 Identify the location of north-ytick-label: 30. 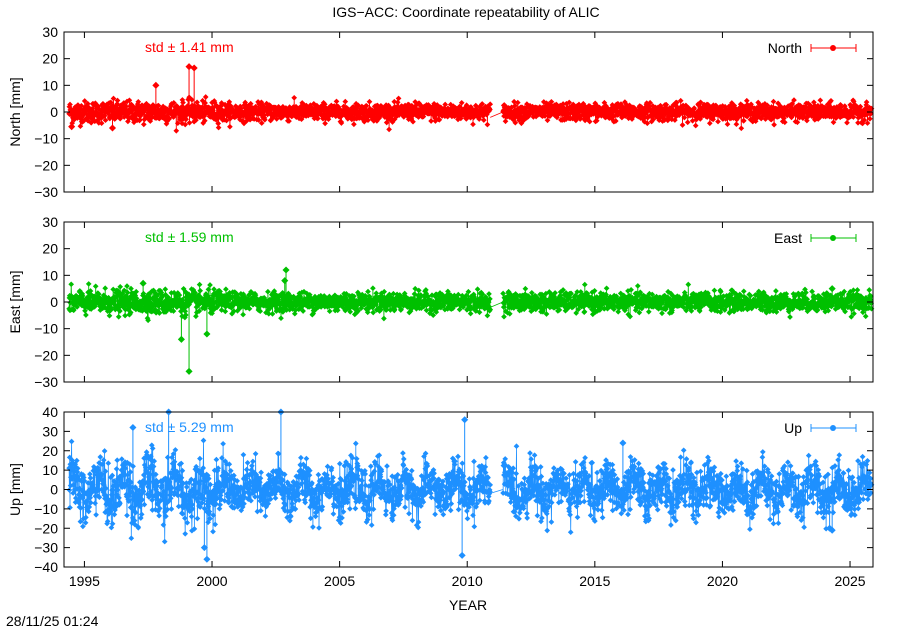
(50, 32).